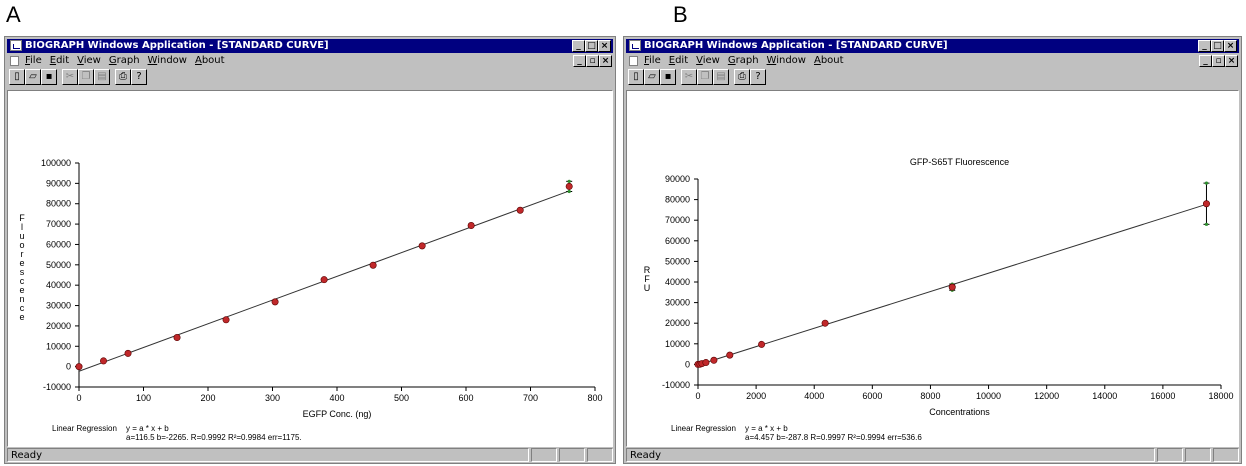 The height and width of the screenshot is (466, 1246). I want to click on x-tick-label: 4000, so click(814, 396).